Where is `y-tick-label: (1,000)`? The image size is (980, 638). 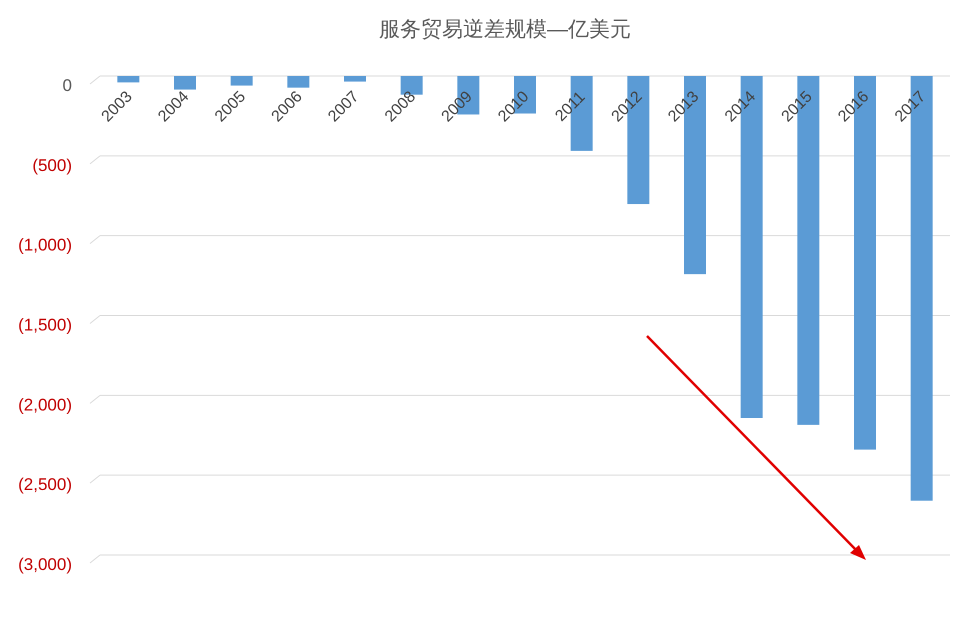 y-tick-label: (1,000) is located at coordinates (45, 245).